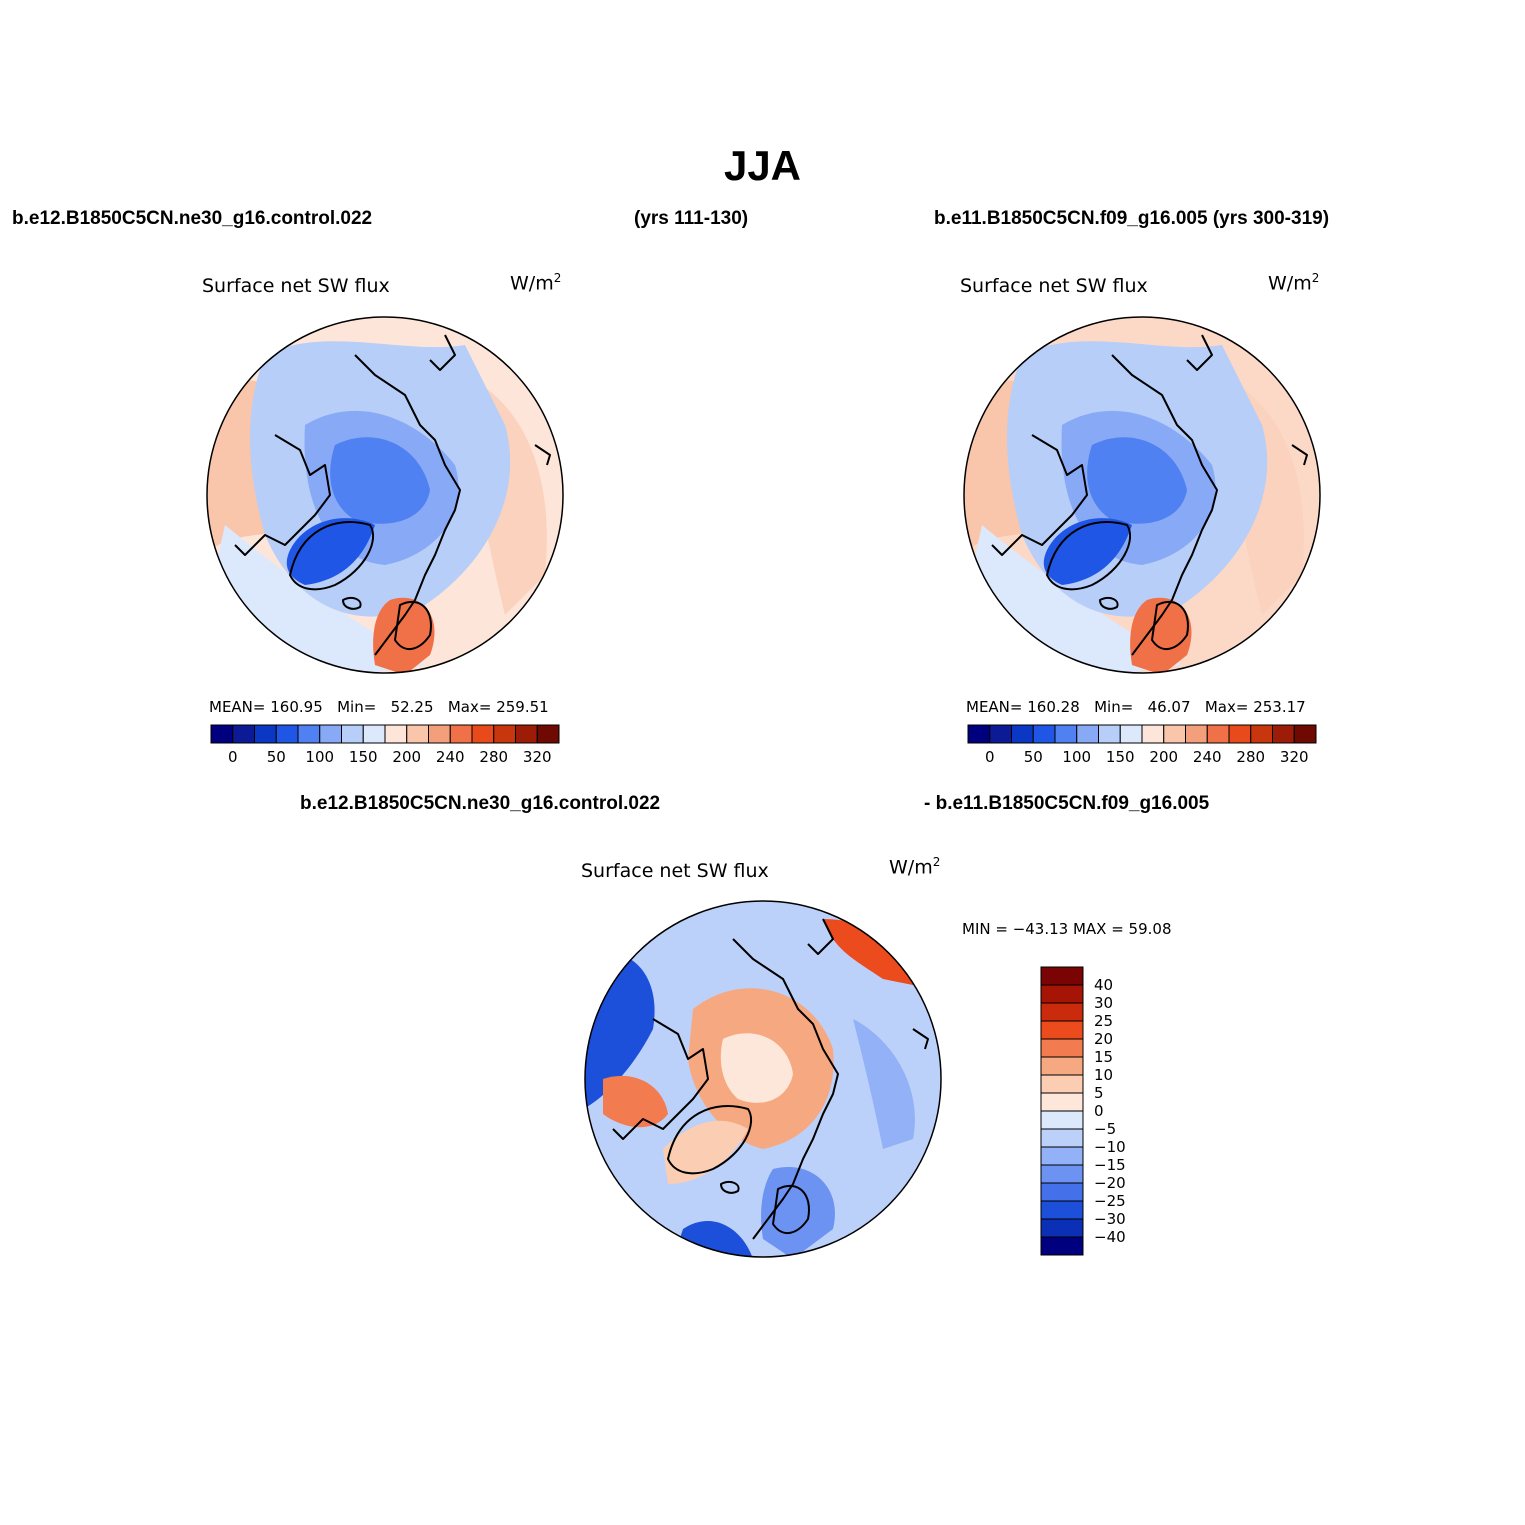  Describe the element at coordinates (319, 757) in the screenshot. I see `panel-1-colorbar-tick-label: 100` at that location.